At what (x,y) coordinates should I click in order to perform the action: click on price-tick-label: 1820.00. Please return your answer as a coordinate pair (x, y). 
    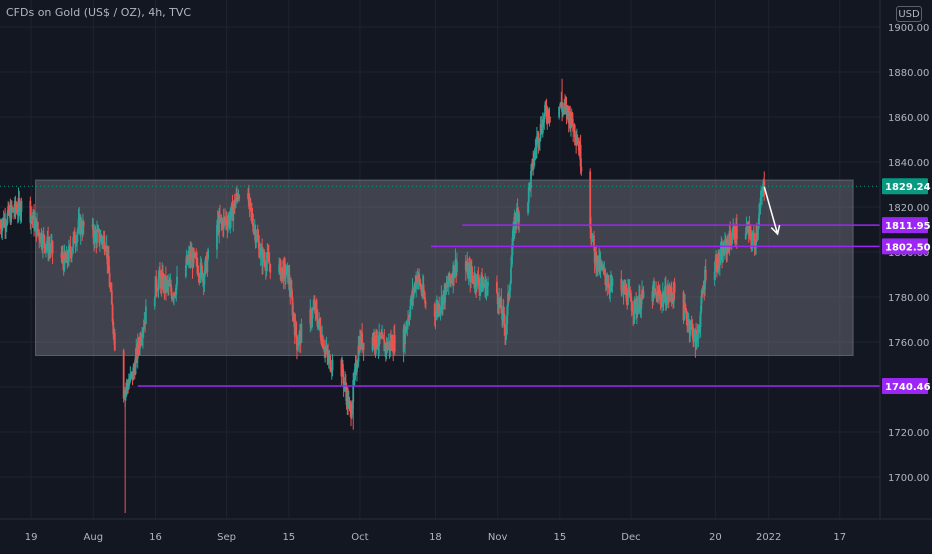
    Looking at the image, I should click on (908, 208).